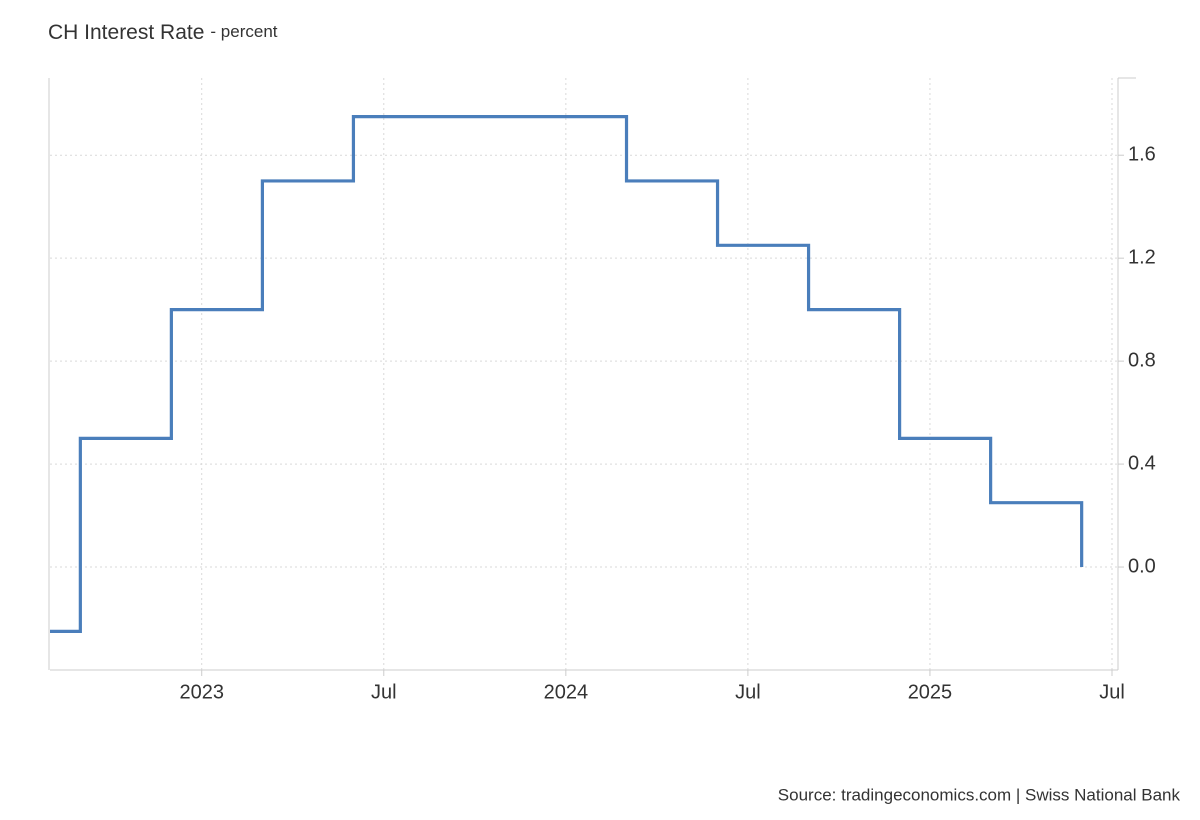 The image size is (1200, 820). Describe the element at coordinates (1142, 566) in the screenshot. I see `y-tick-label: 0.0` at that location.